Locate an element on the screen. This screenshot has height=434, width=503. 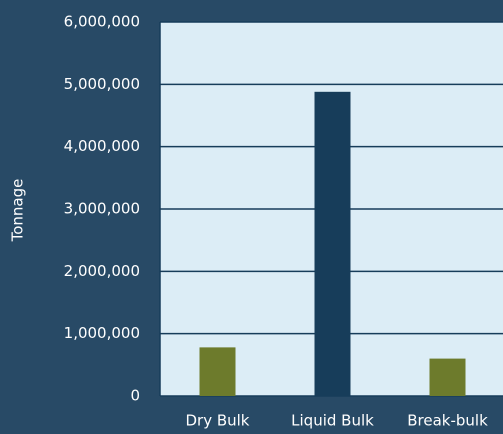
x-tick-label: Dry Bulk is located at coordinates (217, 421).